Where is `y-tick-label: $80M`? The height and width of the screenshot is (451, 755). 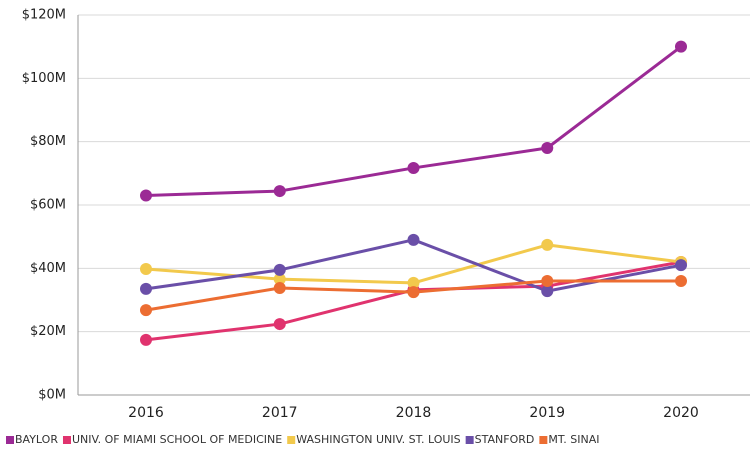 y-tick-label: $80M is located at coordinates (48, 141).